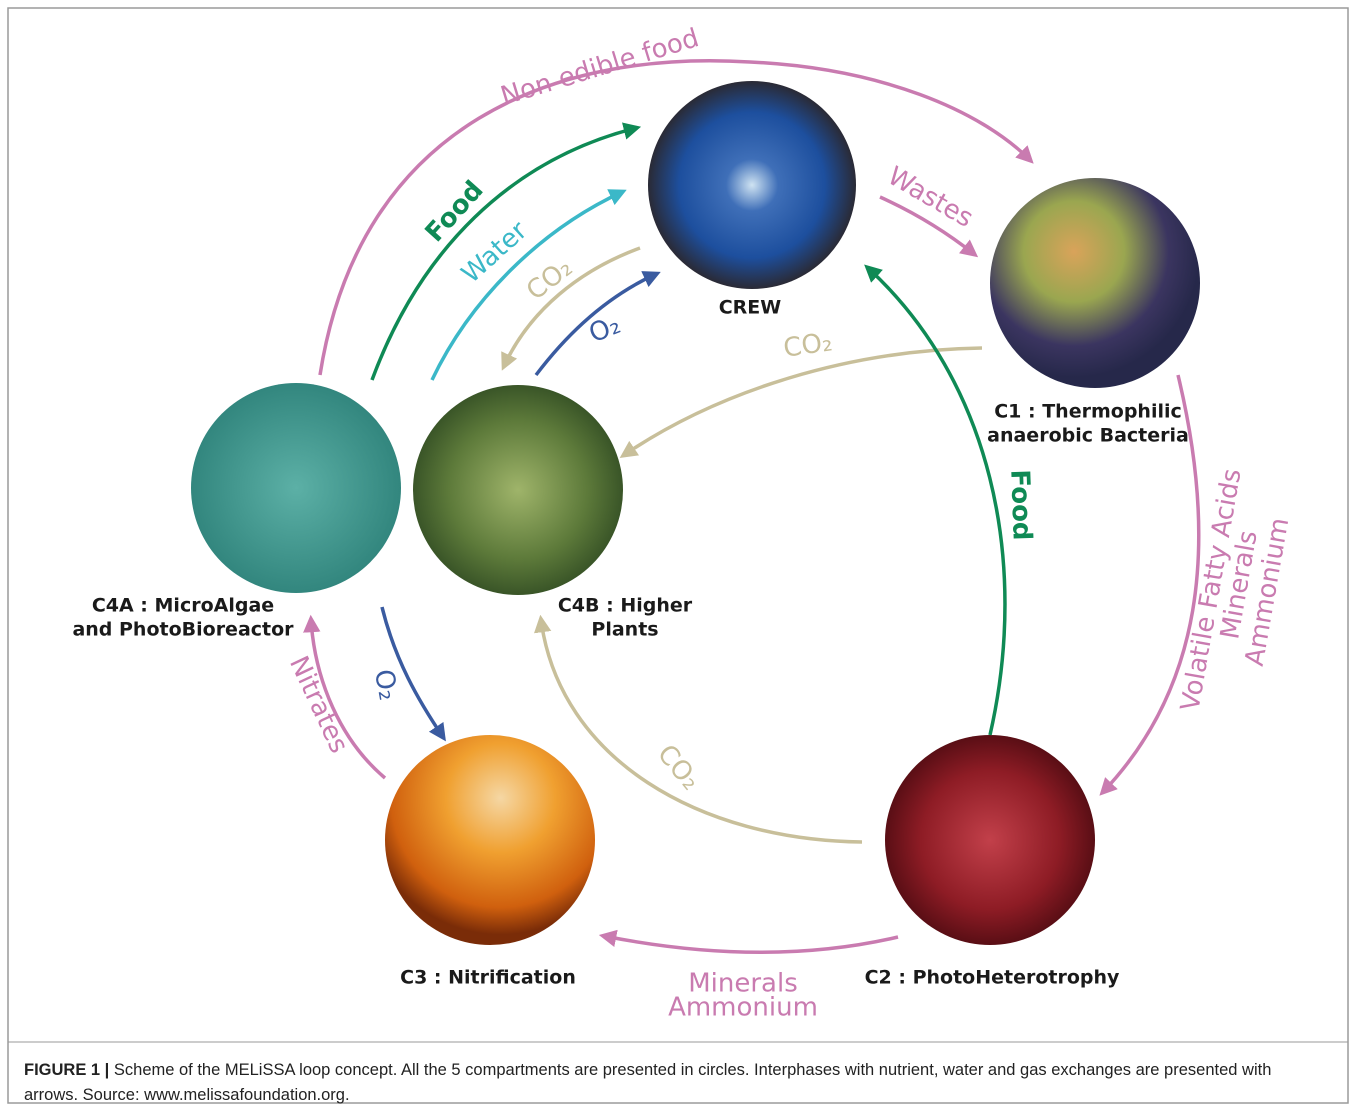  What do you see at coordinates (1088, 412) in the screenshot?
I see `node-label: C1 : Thermophilic` at bounding box center [1088, 412].